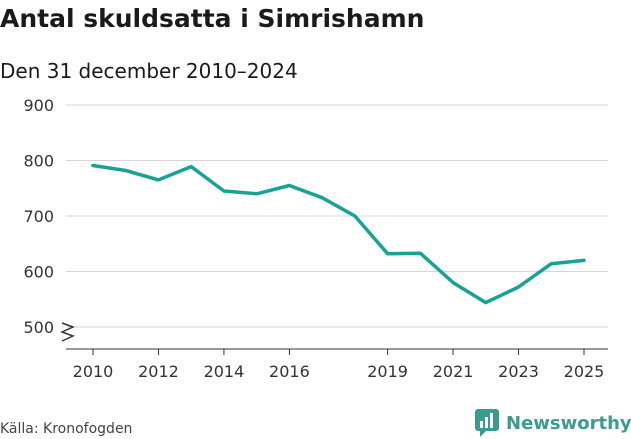 Image resolution: width=631 pixels, height=439 pixels. I want to click on newsworthy-logo-icon, so click(487, 423).